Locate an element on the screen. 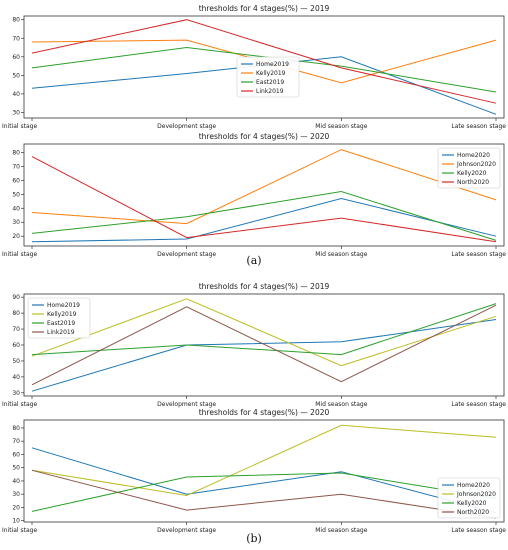 Image resolution: width=508 pixels, height=550 pixels. y-tick-label: 90 is located at coordinates (16, 297).